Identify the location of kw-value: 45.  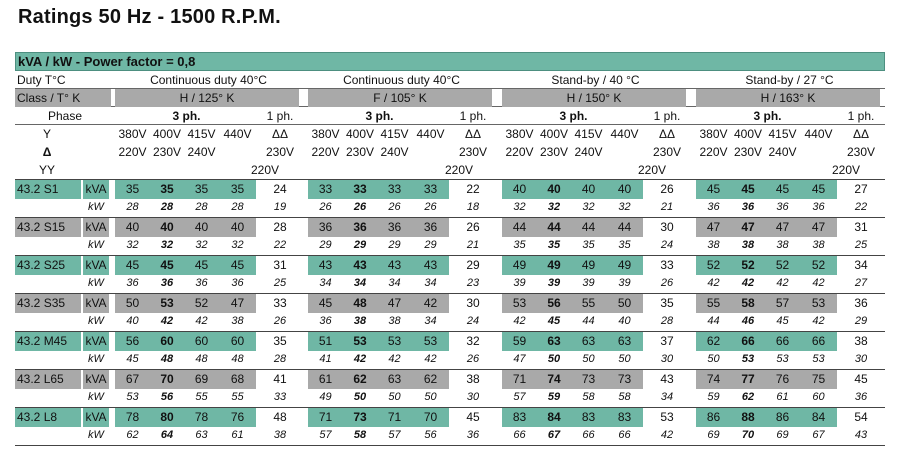
(554, 321).